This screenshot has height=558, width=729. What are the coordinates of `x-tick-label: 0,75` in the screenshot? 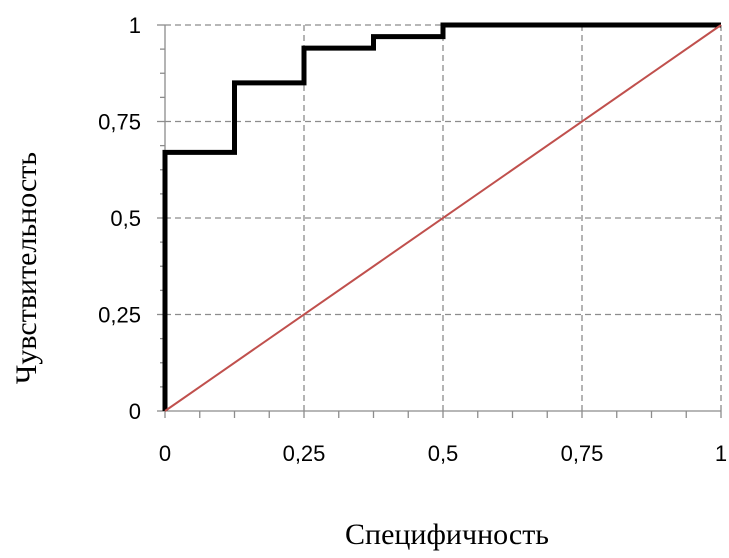 It's located at (582, 453).